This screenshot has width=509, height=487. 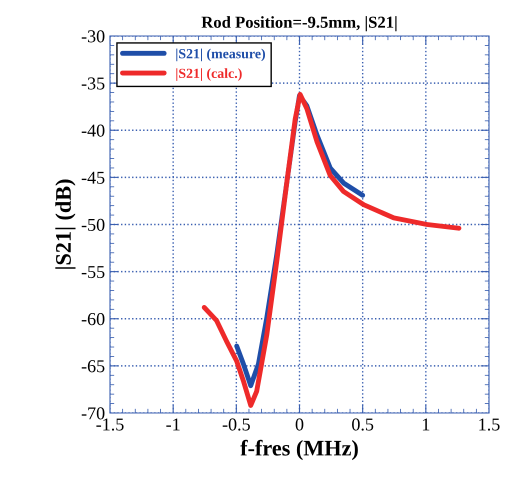 I want to click on legend-label: |S21| (calc.), so click(x=209, y=74).